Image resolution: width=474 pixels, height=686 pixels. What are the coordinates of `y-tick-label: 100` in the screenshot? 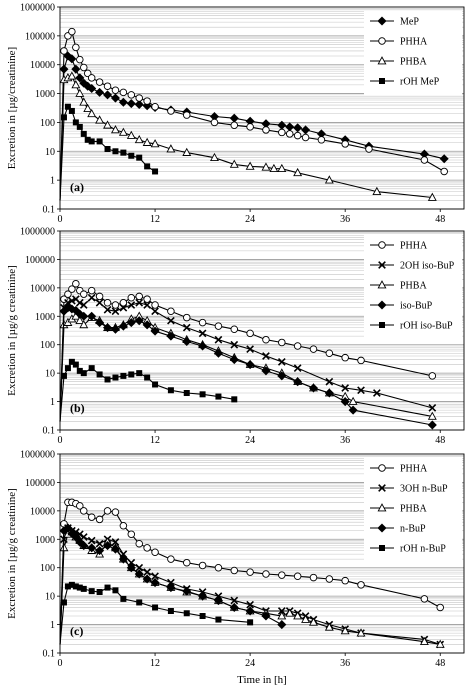 It's located at (47, 345).